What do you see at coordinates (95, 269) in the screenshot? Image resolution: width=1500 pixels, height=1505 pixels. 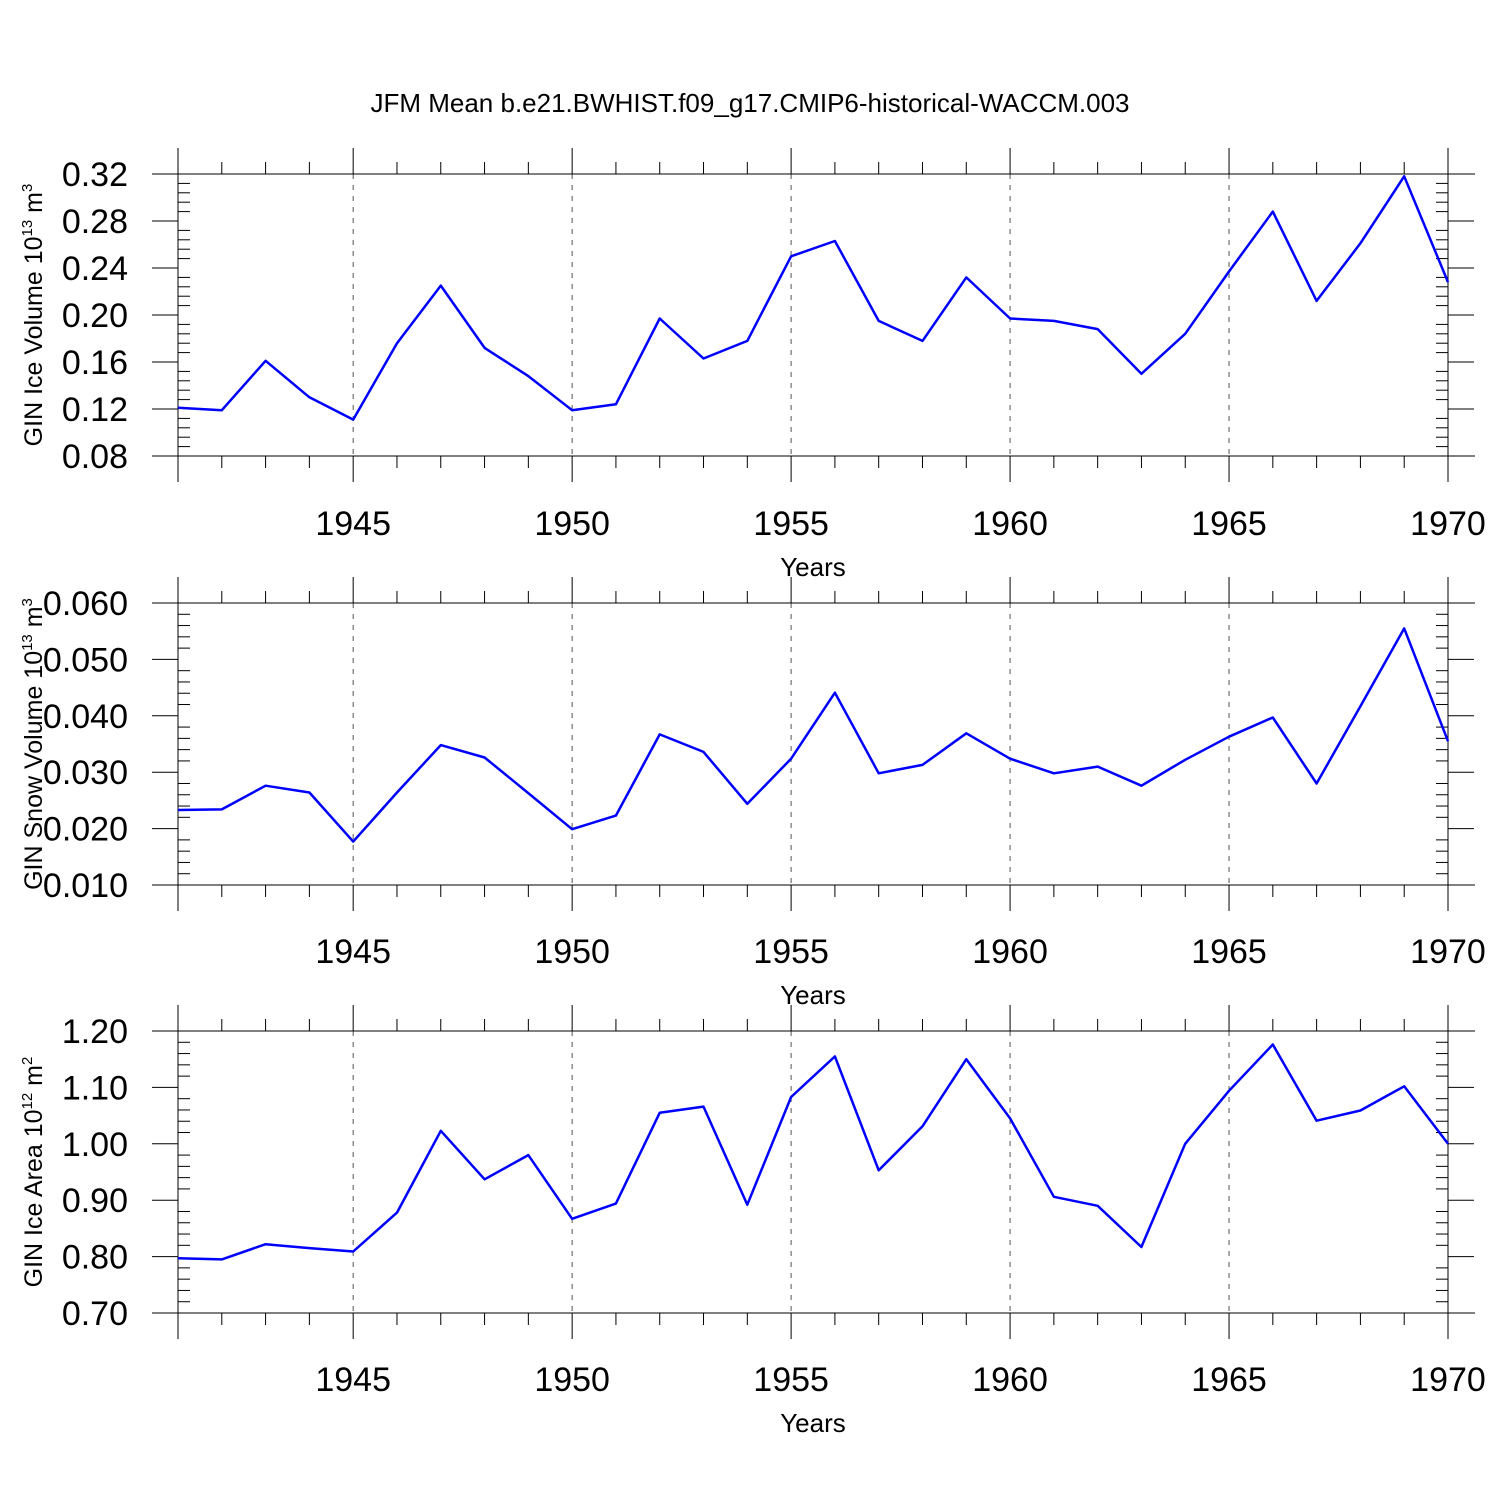 I see `y-tick-label: 0.24` at bounding box center [95, 269].